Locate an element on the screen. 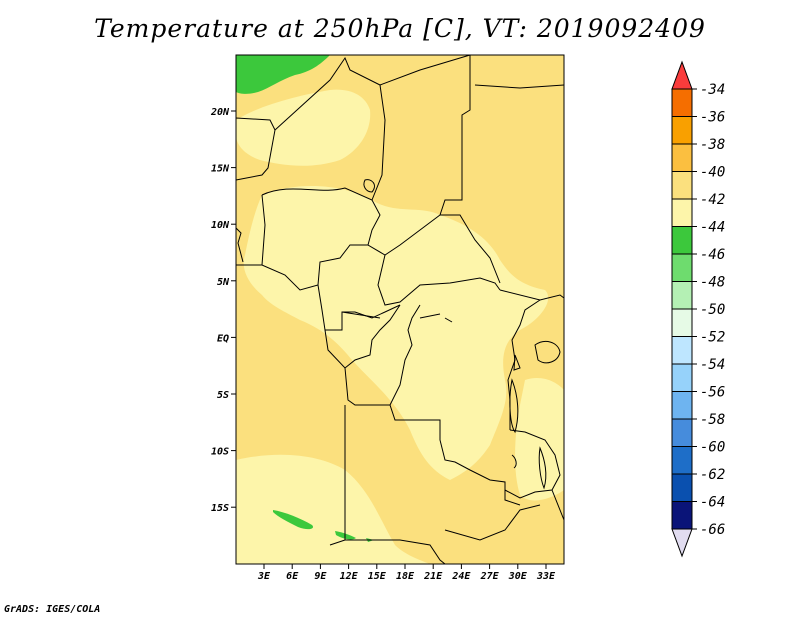  lake-malawi is located at coordinates (542, 468).